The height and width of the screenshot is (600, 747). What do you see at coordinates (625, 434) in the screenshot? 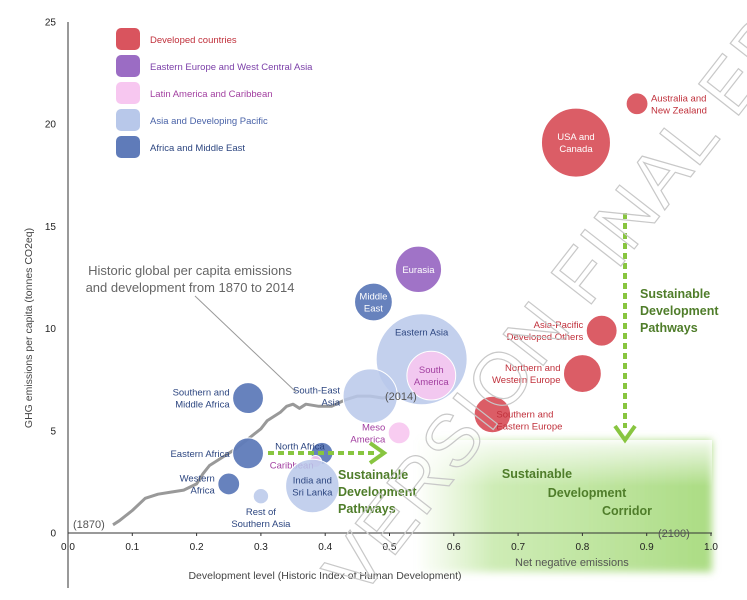
I see `sdp-vertical-arrow-head` at bounding box center [625, 434].